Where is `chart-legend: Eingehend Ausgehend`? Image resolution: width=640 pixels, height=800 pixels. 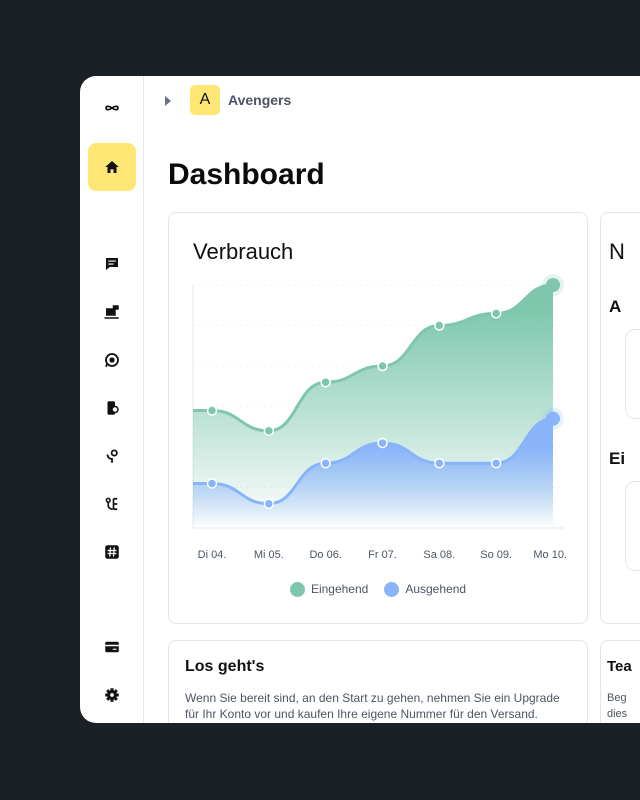
chart-legend: Eingehend Ausgehend is located at coordinates (378, 590).